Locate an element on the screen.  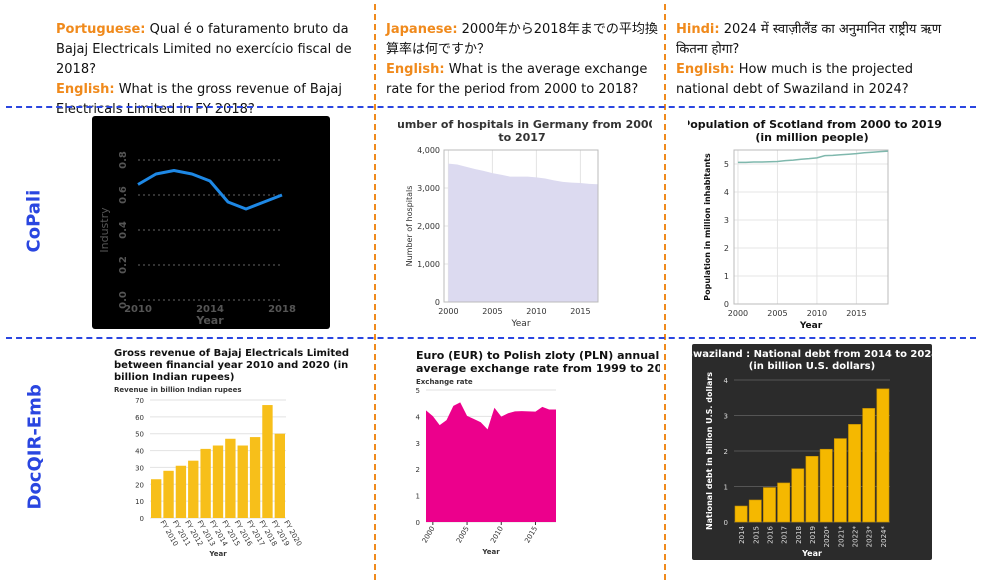
y-tick-label: 0.0 is located at coordinates (123, 300).